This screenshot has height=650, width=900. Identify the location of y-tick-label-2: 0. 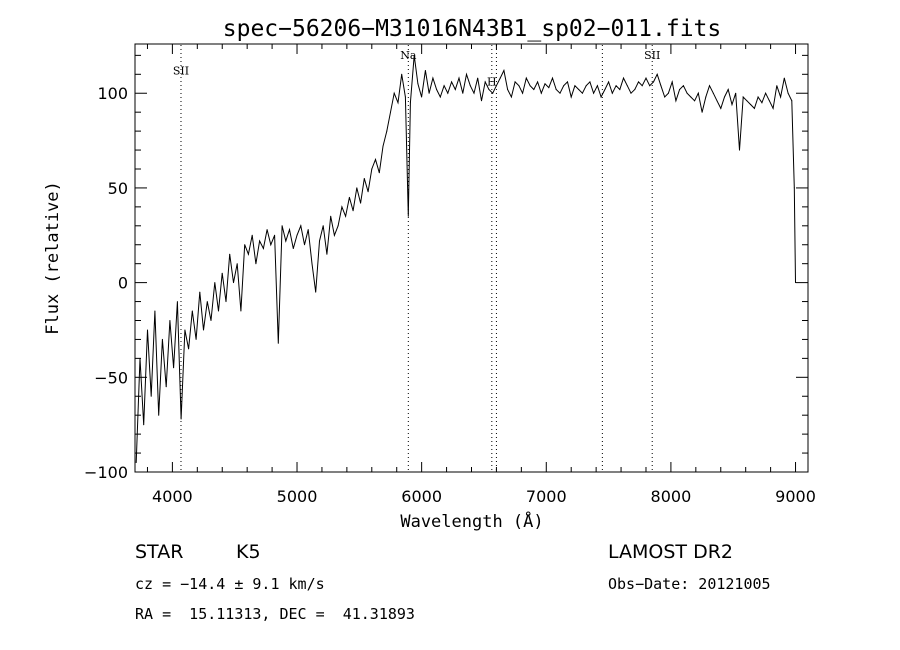
(123, 283).